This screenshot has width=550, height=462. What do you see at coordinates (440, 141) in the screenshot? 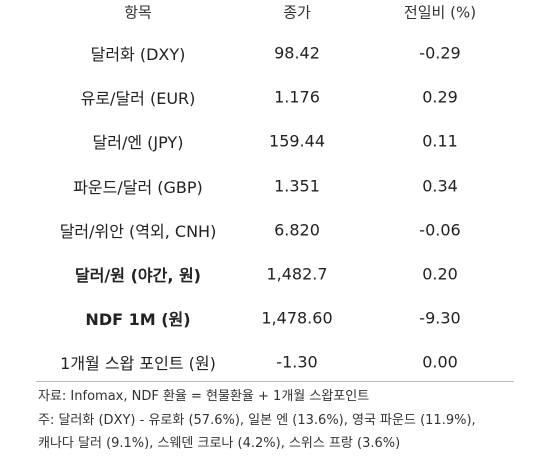
I see `table-cell: 0.11` at bounding box center [440, 141].